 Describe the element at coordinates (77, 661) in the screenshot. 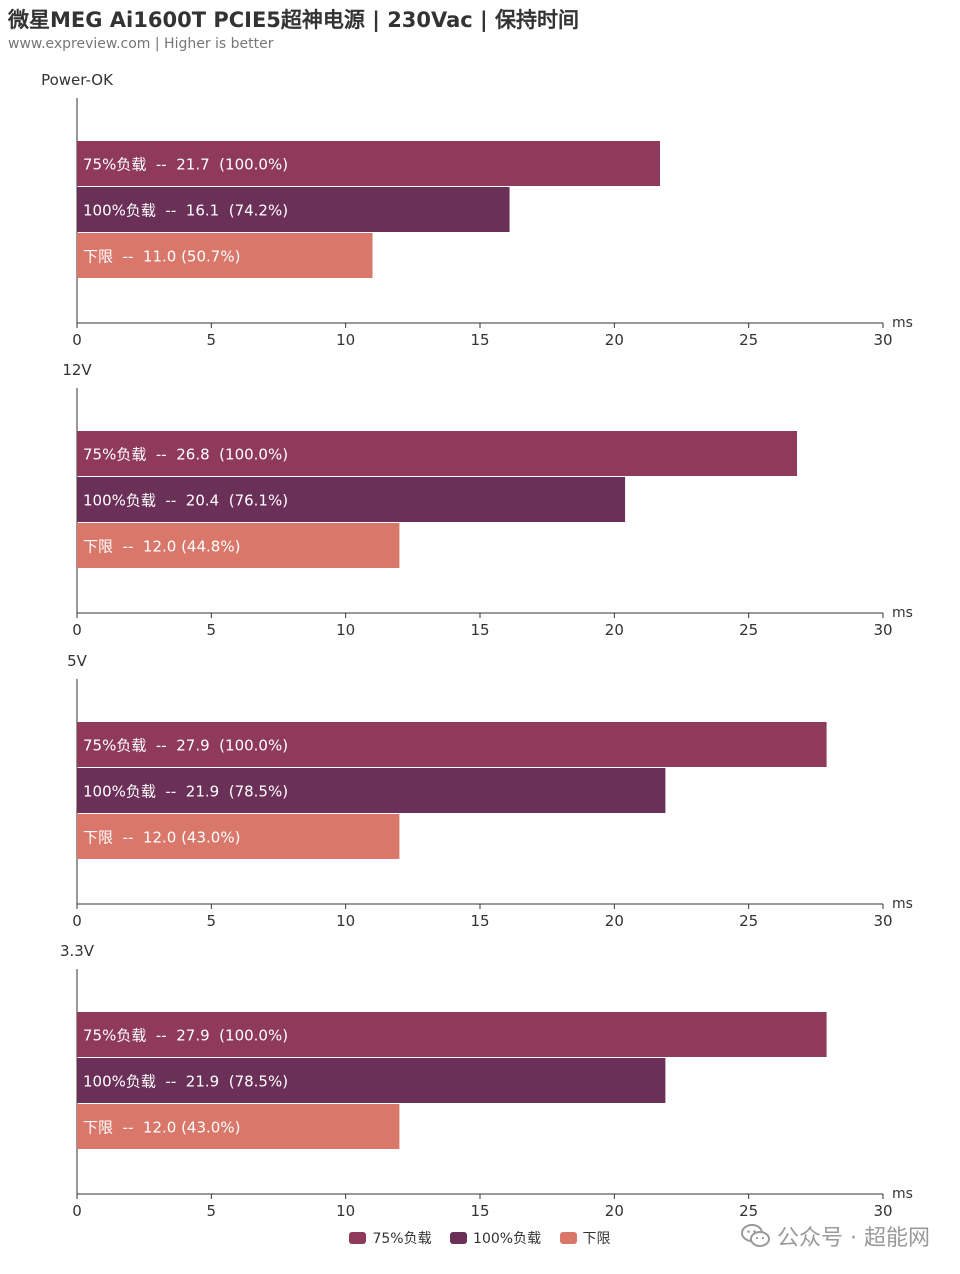

I see `chart3-title: 5V` at that location.